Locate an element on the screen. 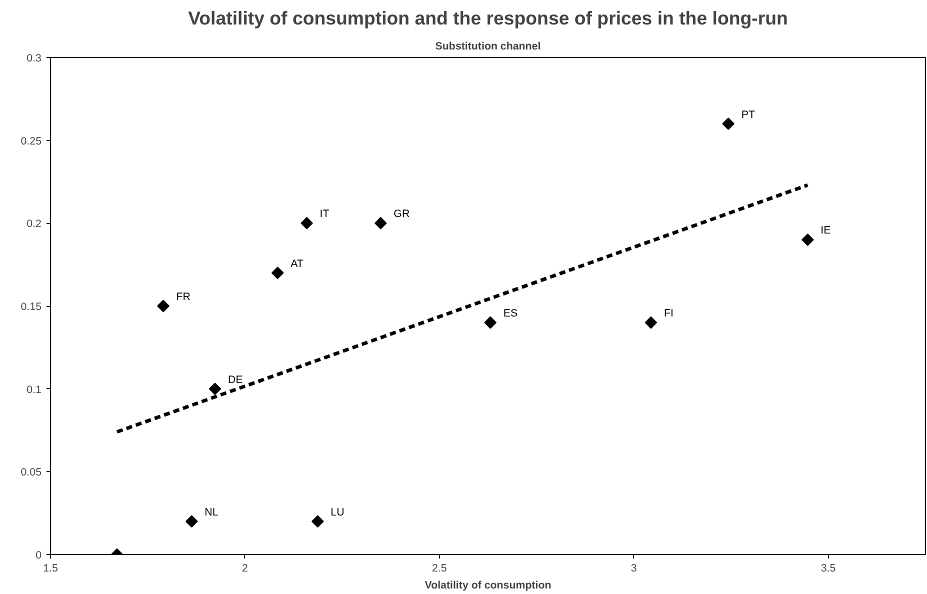 Image resolution: width=927 pixels, height=594 pixels. x-tick-label: 3.5 is located at coordinates (828, 568).